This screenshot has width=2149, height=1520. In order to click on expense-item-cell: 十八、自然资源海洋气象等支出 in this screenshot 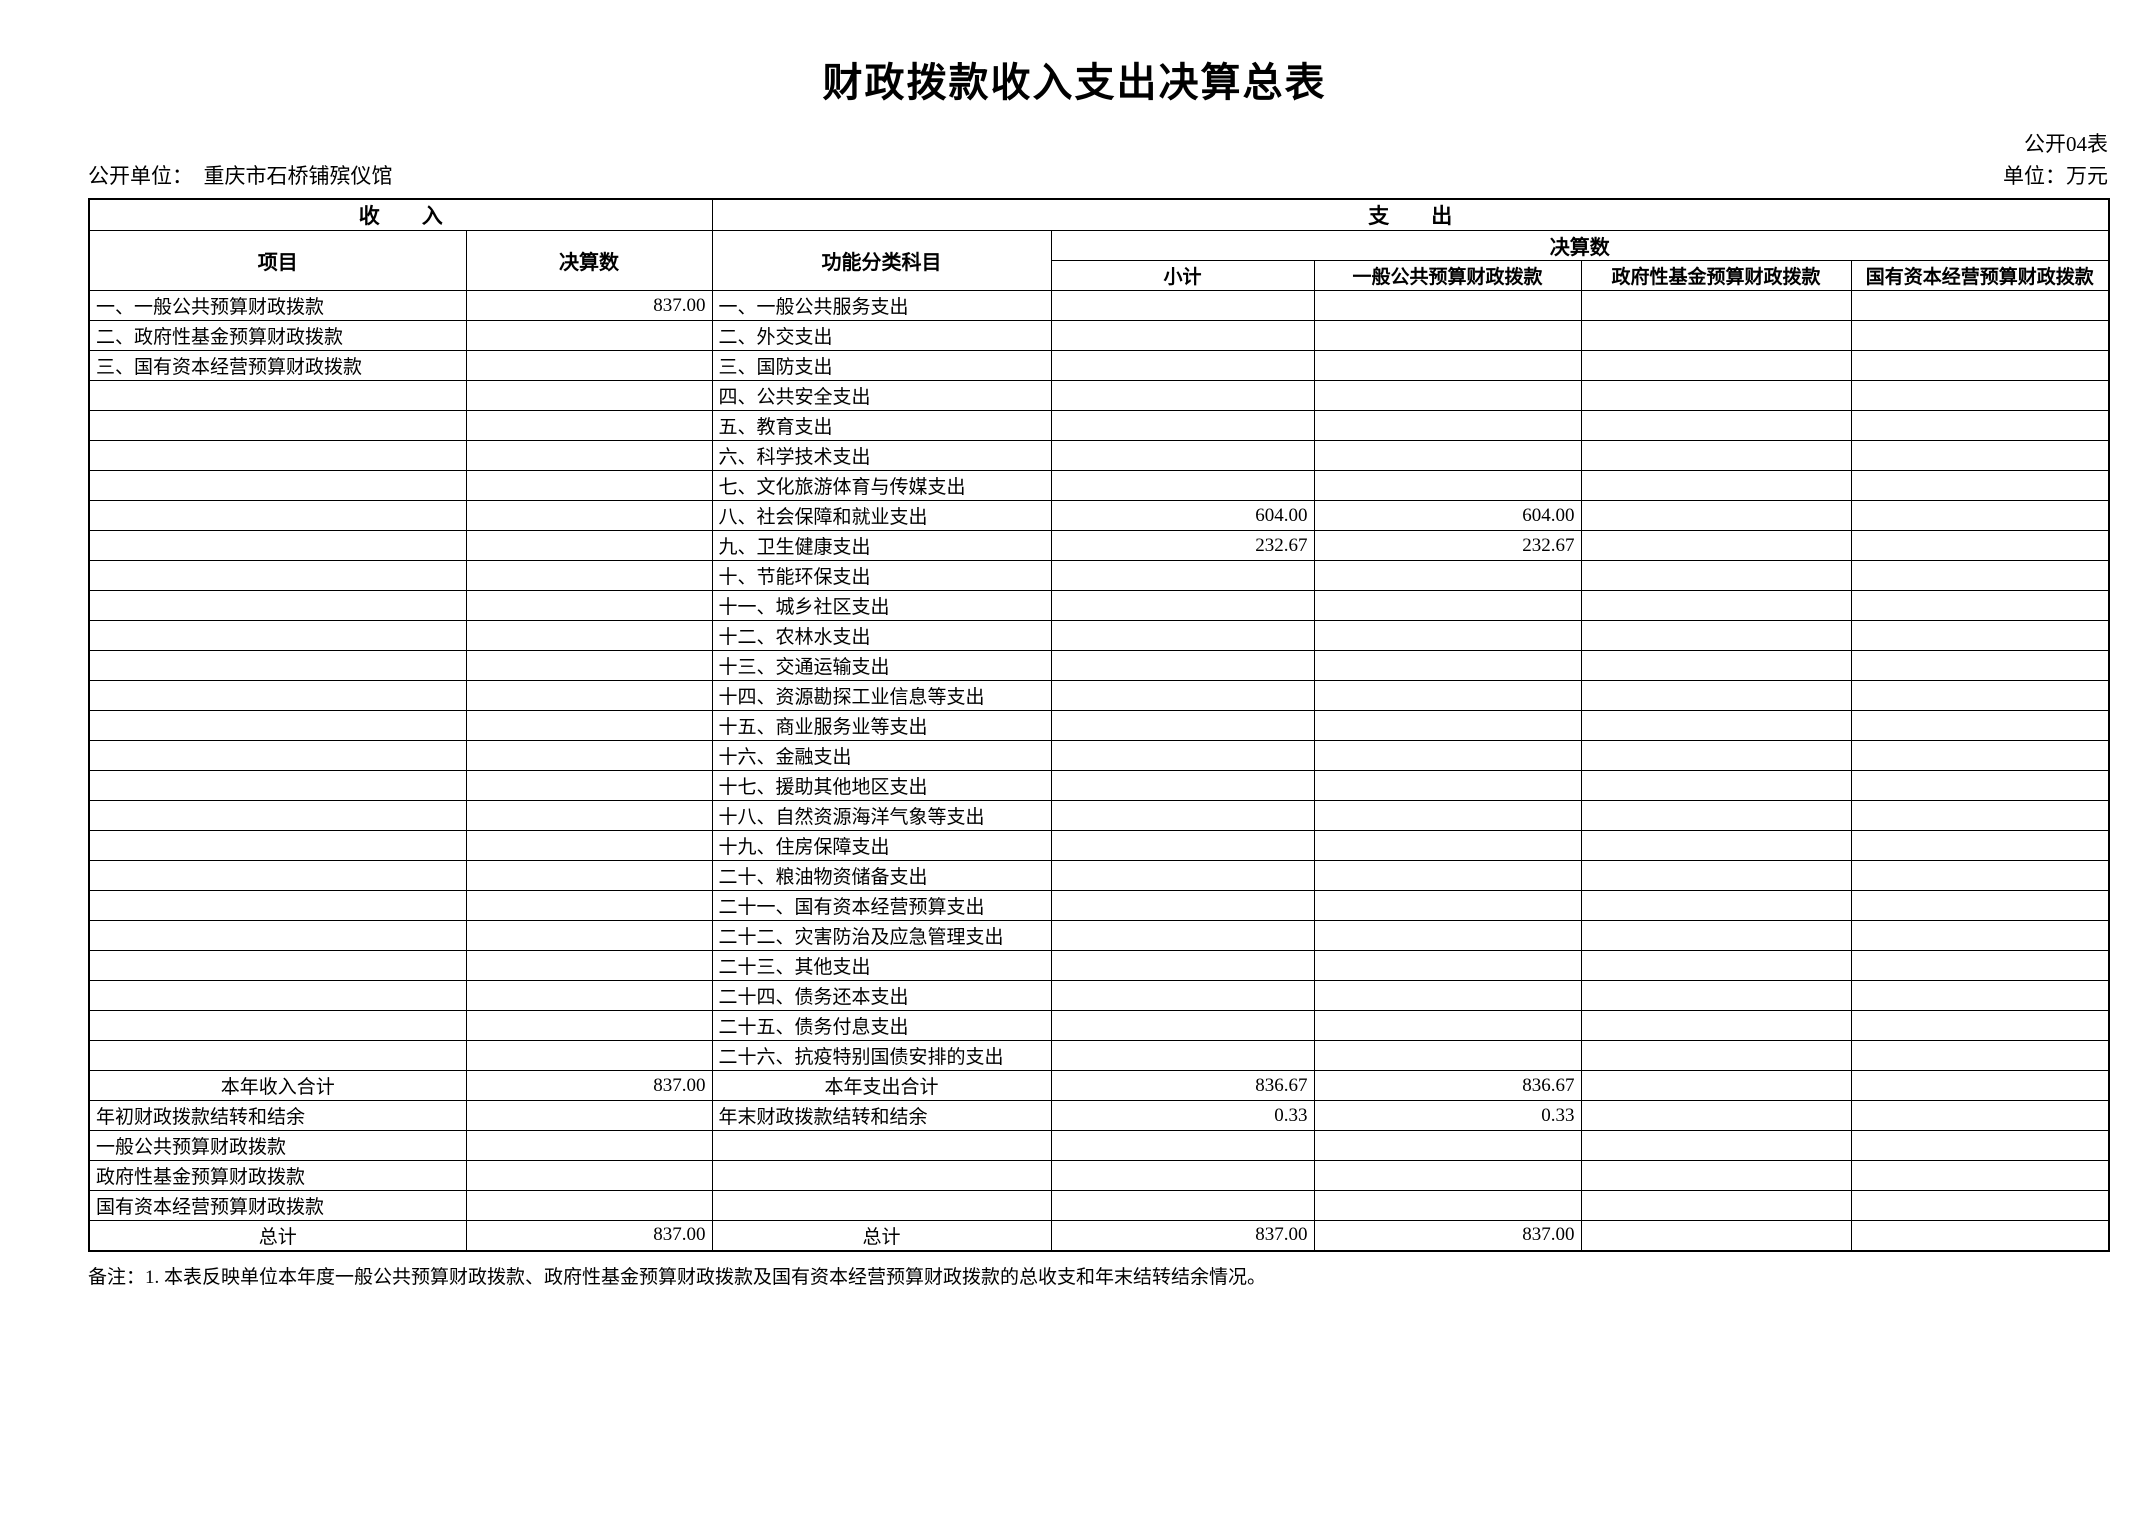, I will do `click(881, 815)`.